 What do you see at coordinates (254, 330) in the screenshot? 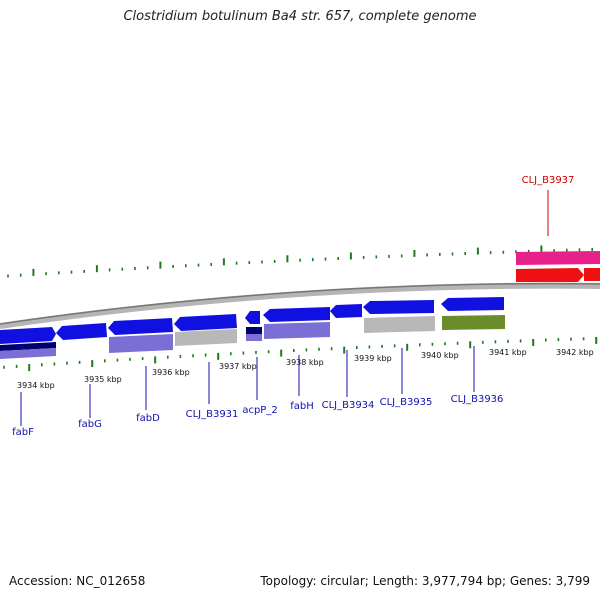
I see `cog-acpP_2-dark` at bounding box center [254, 330].